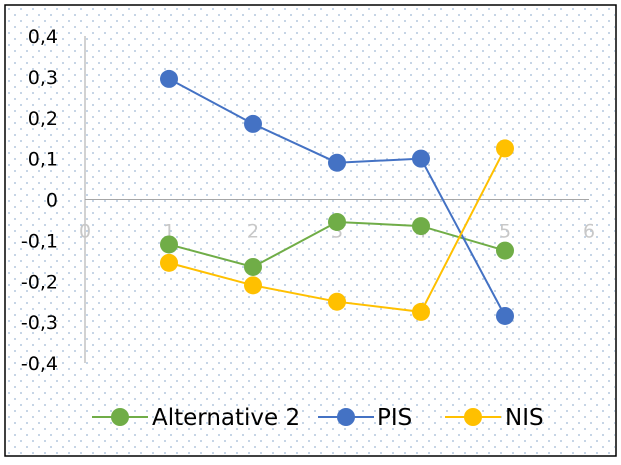 This screenshot has height=465, width=621. What do you see at coordinates (253, 232) in the screenshot?
I see `x-tick-label: 2` at bounding box center [253, 232].